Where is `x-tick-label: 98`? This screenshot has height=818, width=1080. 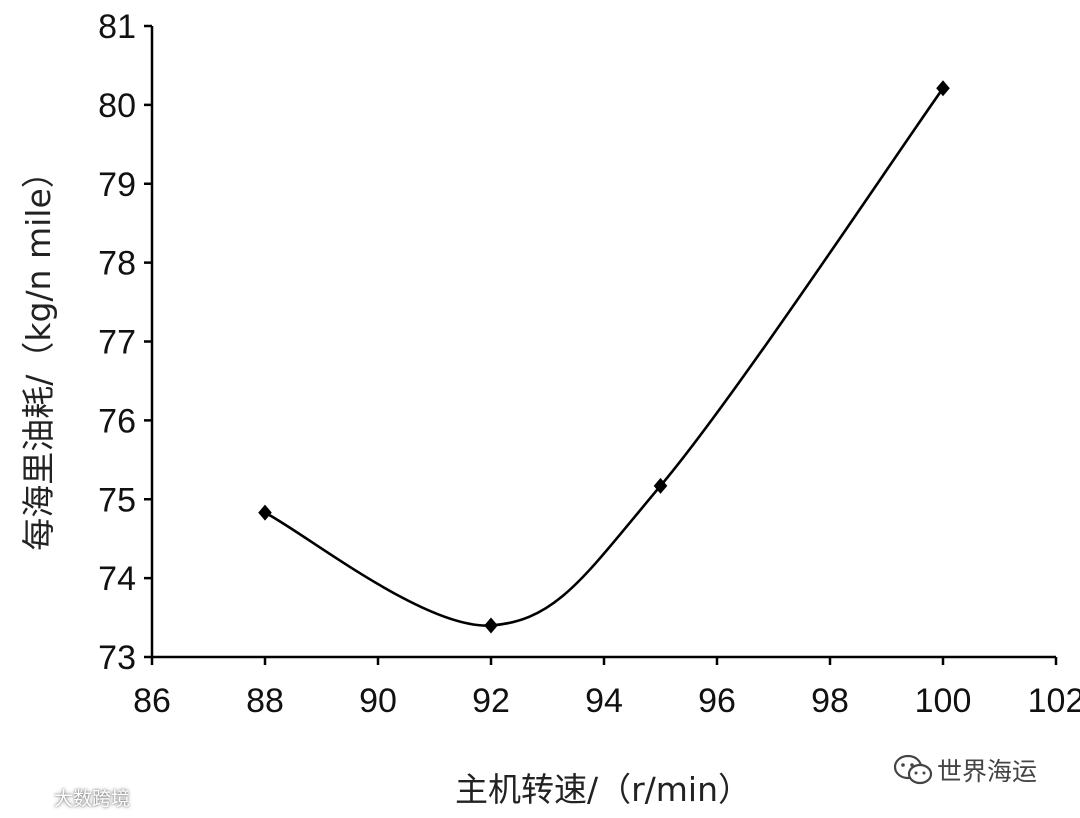
x-tick-label: 98 is located at coordinates (830, 701).